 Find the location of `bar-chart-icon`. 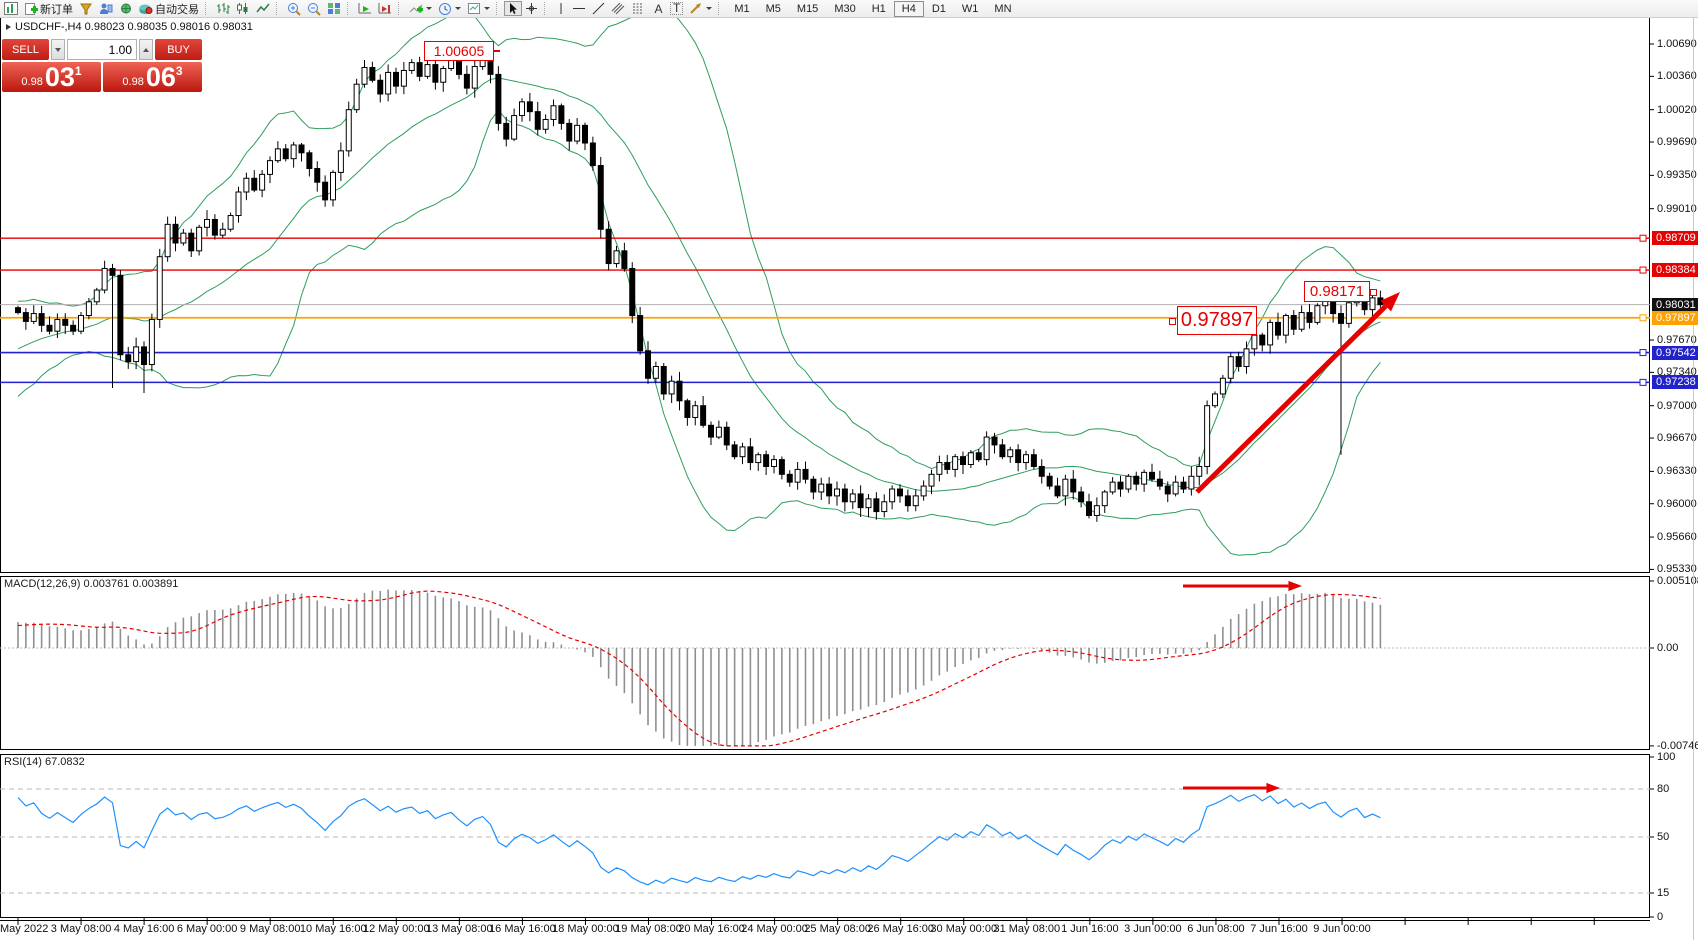

bar-chart-icon is located at coordinates (223, 8).